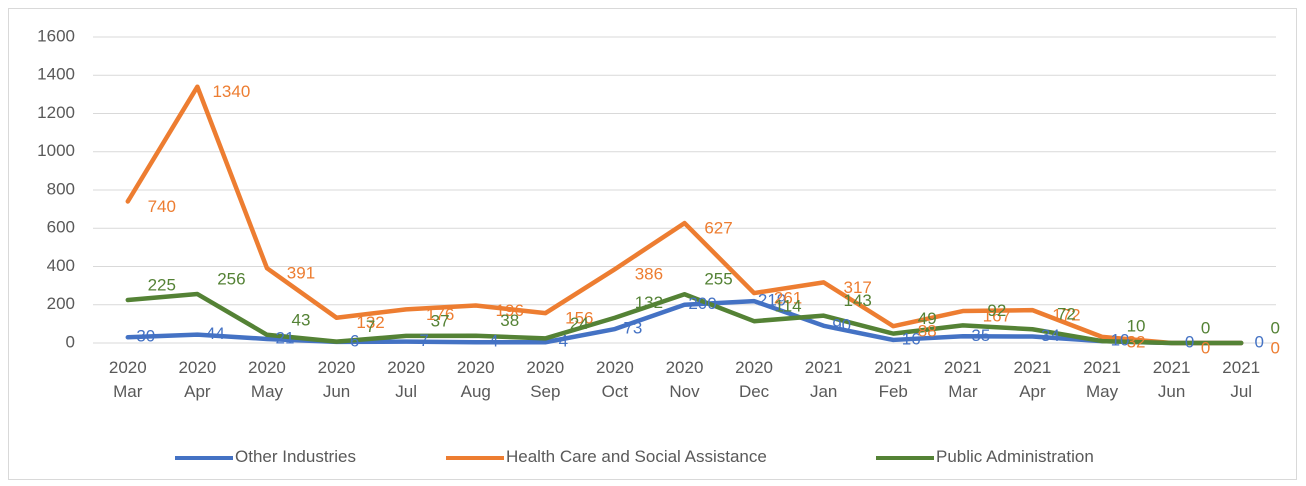 This screenshot has height=486, width=1306. What do you see at coordinates (545, 379) in the screenshot?
I see `x-tick-label: 2020 Sep` at bounding box center [545, 379].